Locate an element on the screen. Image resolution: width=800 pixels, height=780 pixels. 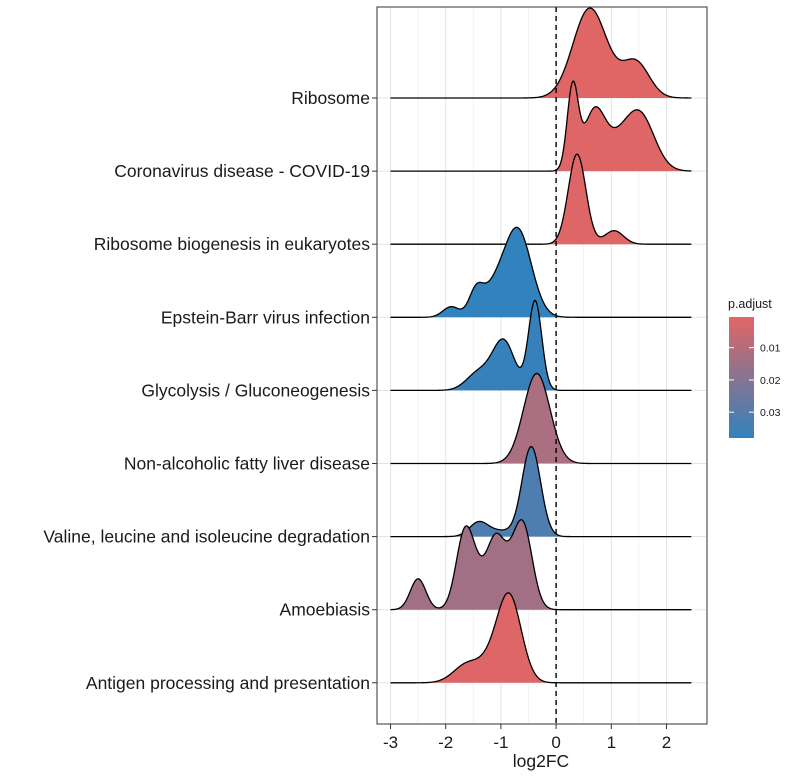
y-tick-label: Amoebiasis is located at coordinates (325, 610).